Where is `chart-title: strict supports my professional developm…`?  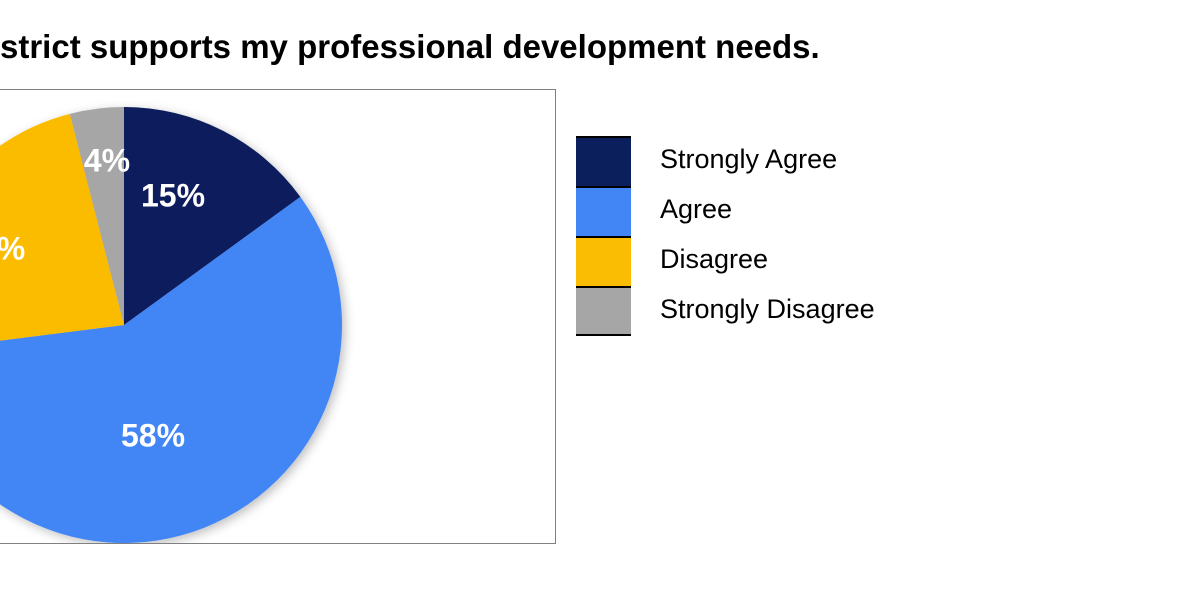 chart-title: strict supports my professional developm… is located at coordinates (410, 46).